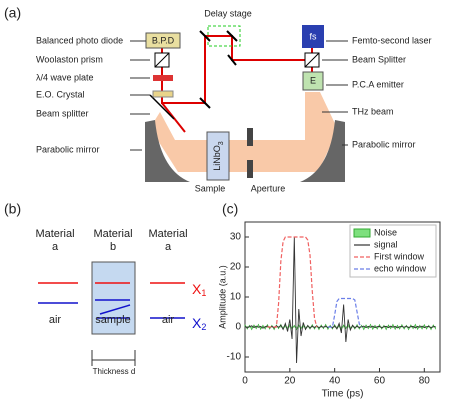  What do you see at coordinates (400, 268) in the screenshot?
I see `legend-label: echo window` at bounding box center [400, 268].